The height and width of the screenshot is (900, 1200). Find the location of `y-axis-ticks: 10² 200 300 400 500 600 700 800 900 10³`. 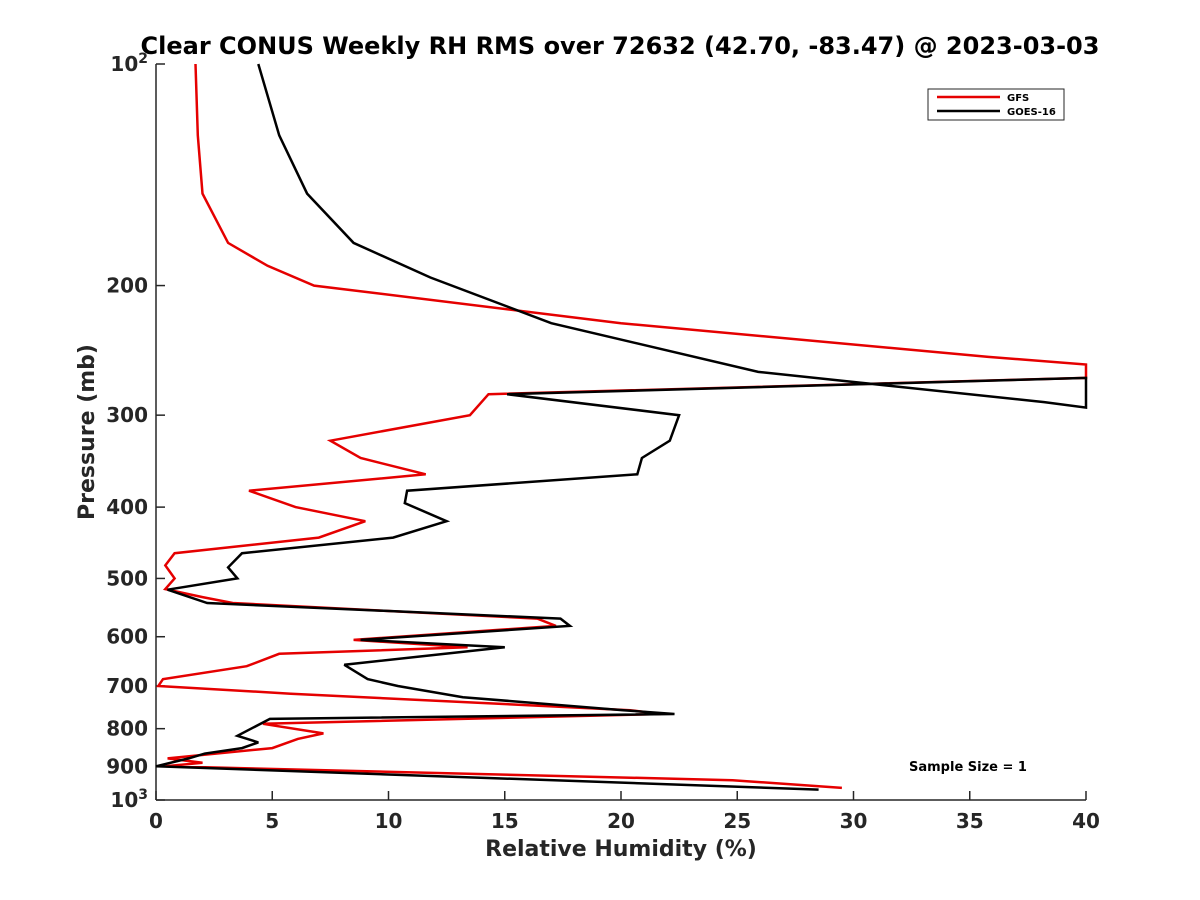

y-axis-ticks: 10² 200 300 400 500 600 700 800 900 10³ is located at coordinates (135, 431).